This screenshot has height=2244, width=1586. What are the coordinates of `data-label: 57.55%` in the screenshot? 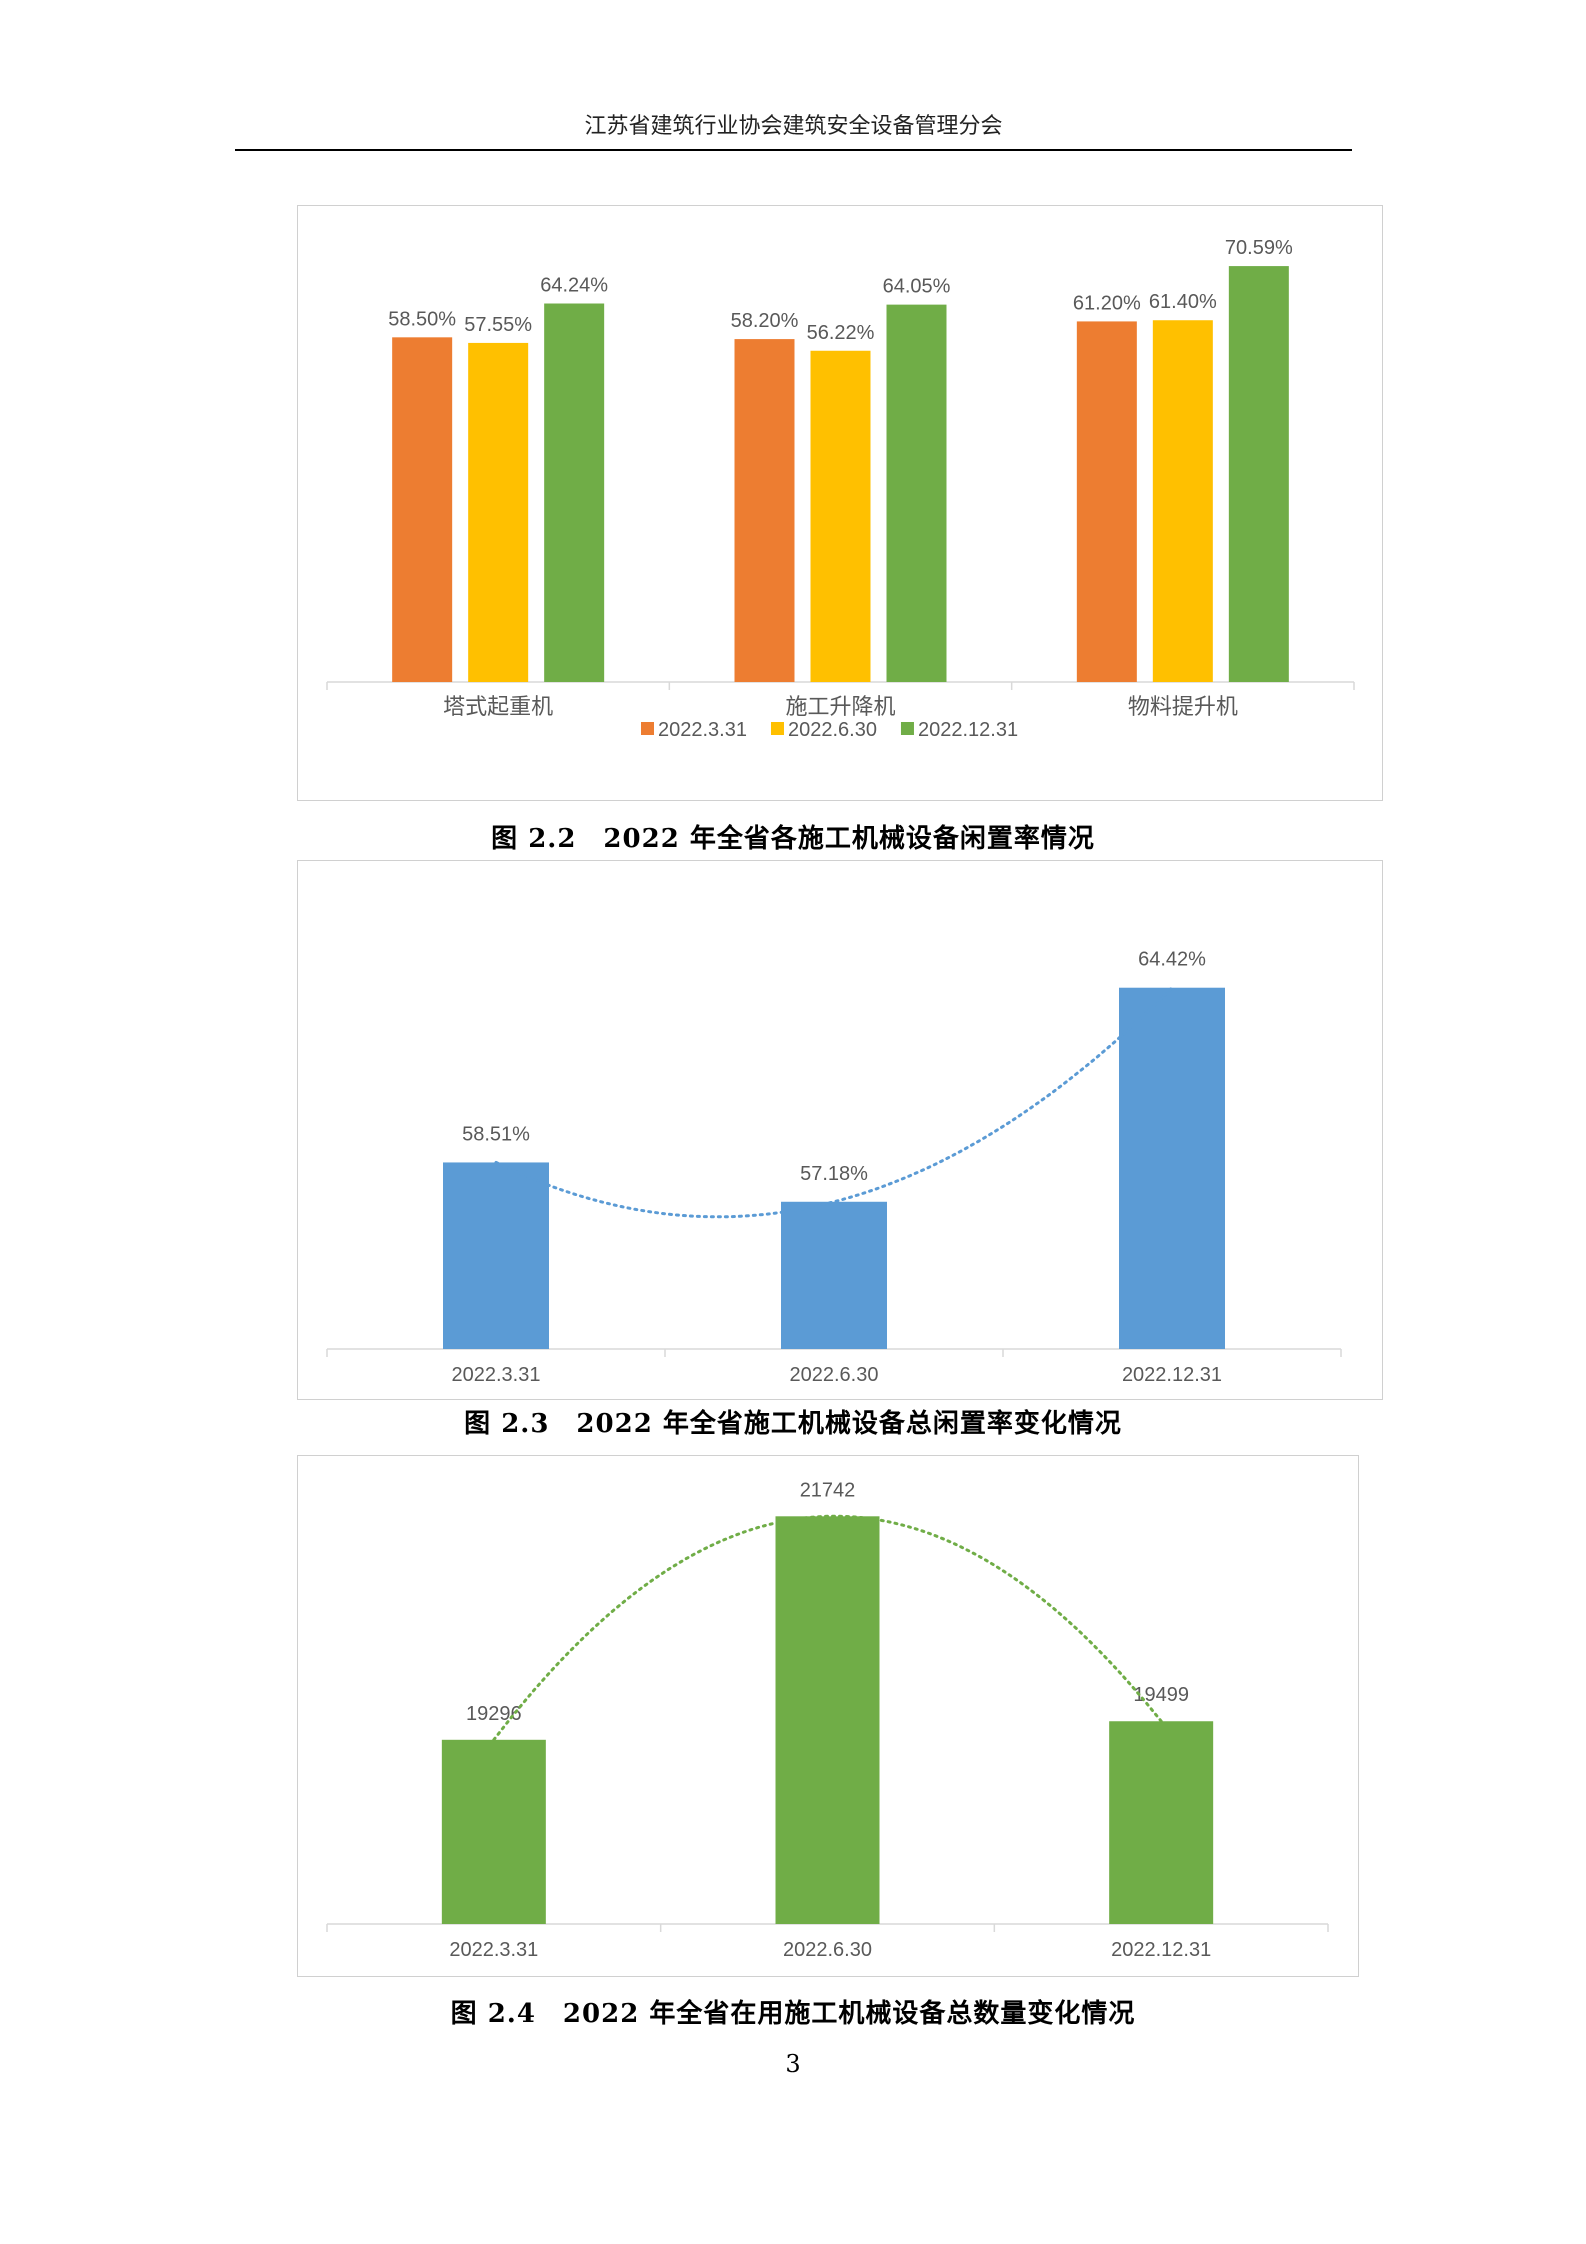 It's located at (498, 325).